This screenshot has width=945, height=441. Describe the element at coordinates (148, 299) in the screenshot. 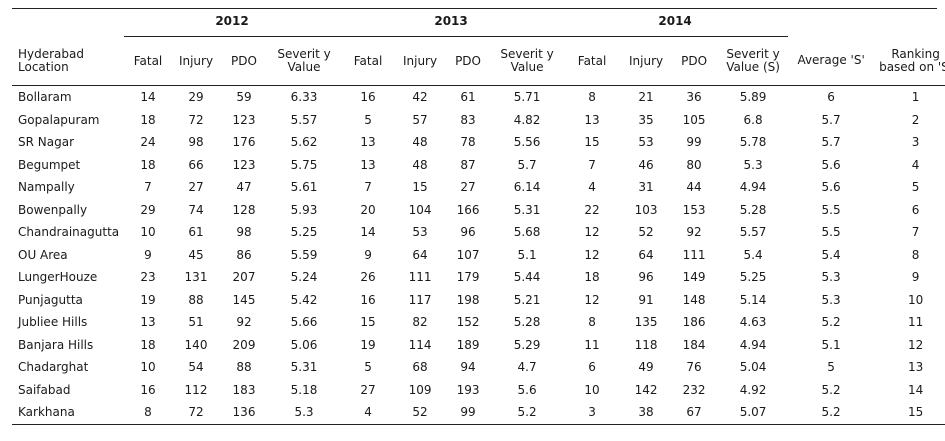

I see `value-cell: 19` at that location.